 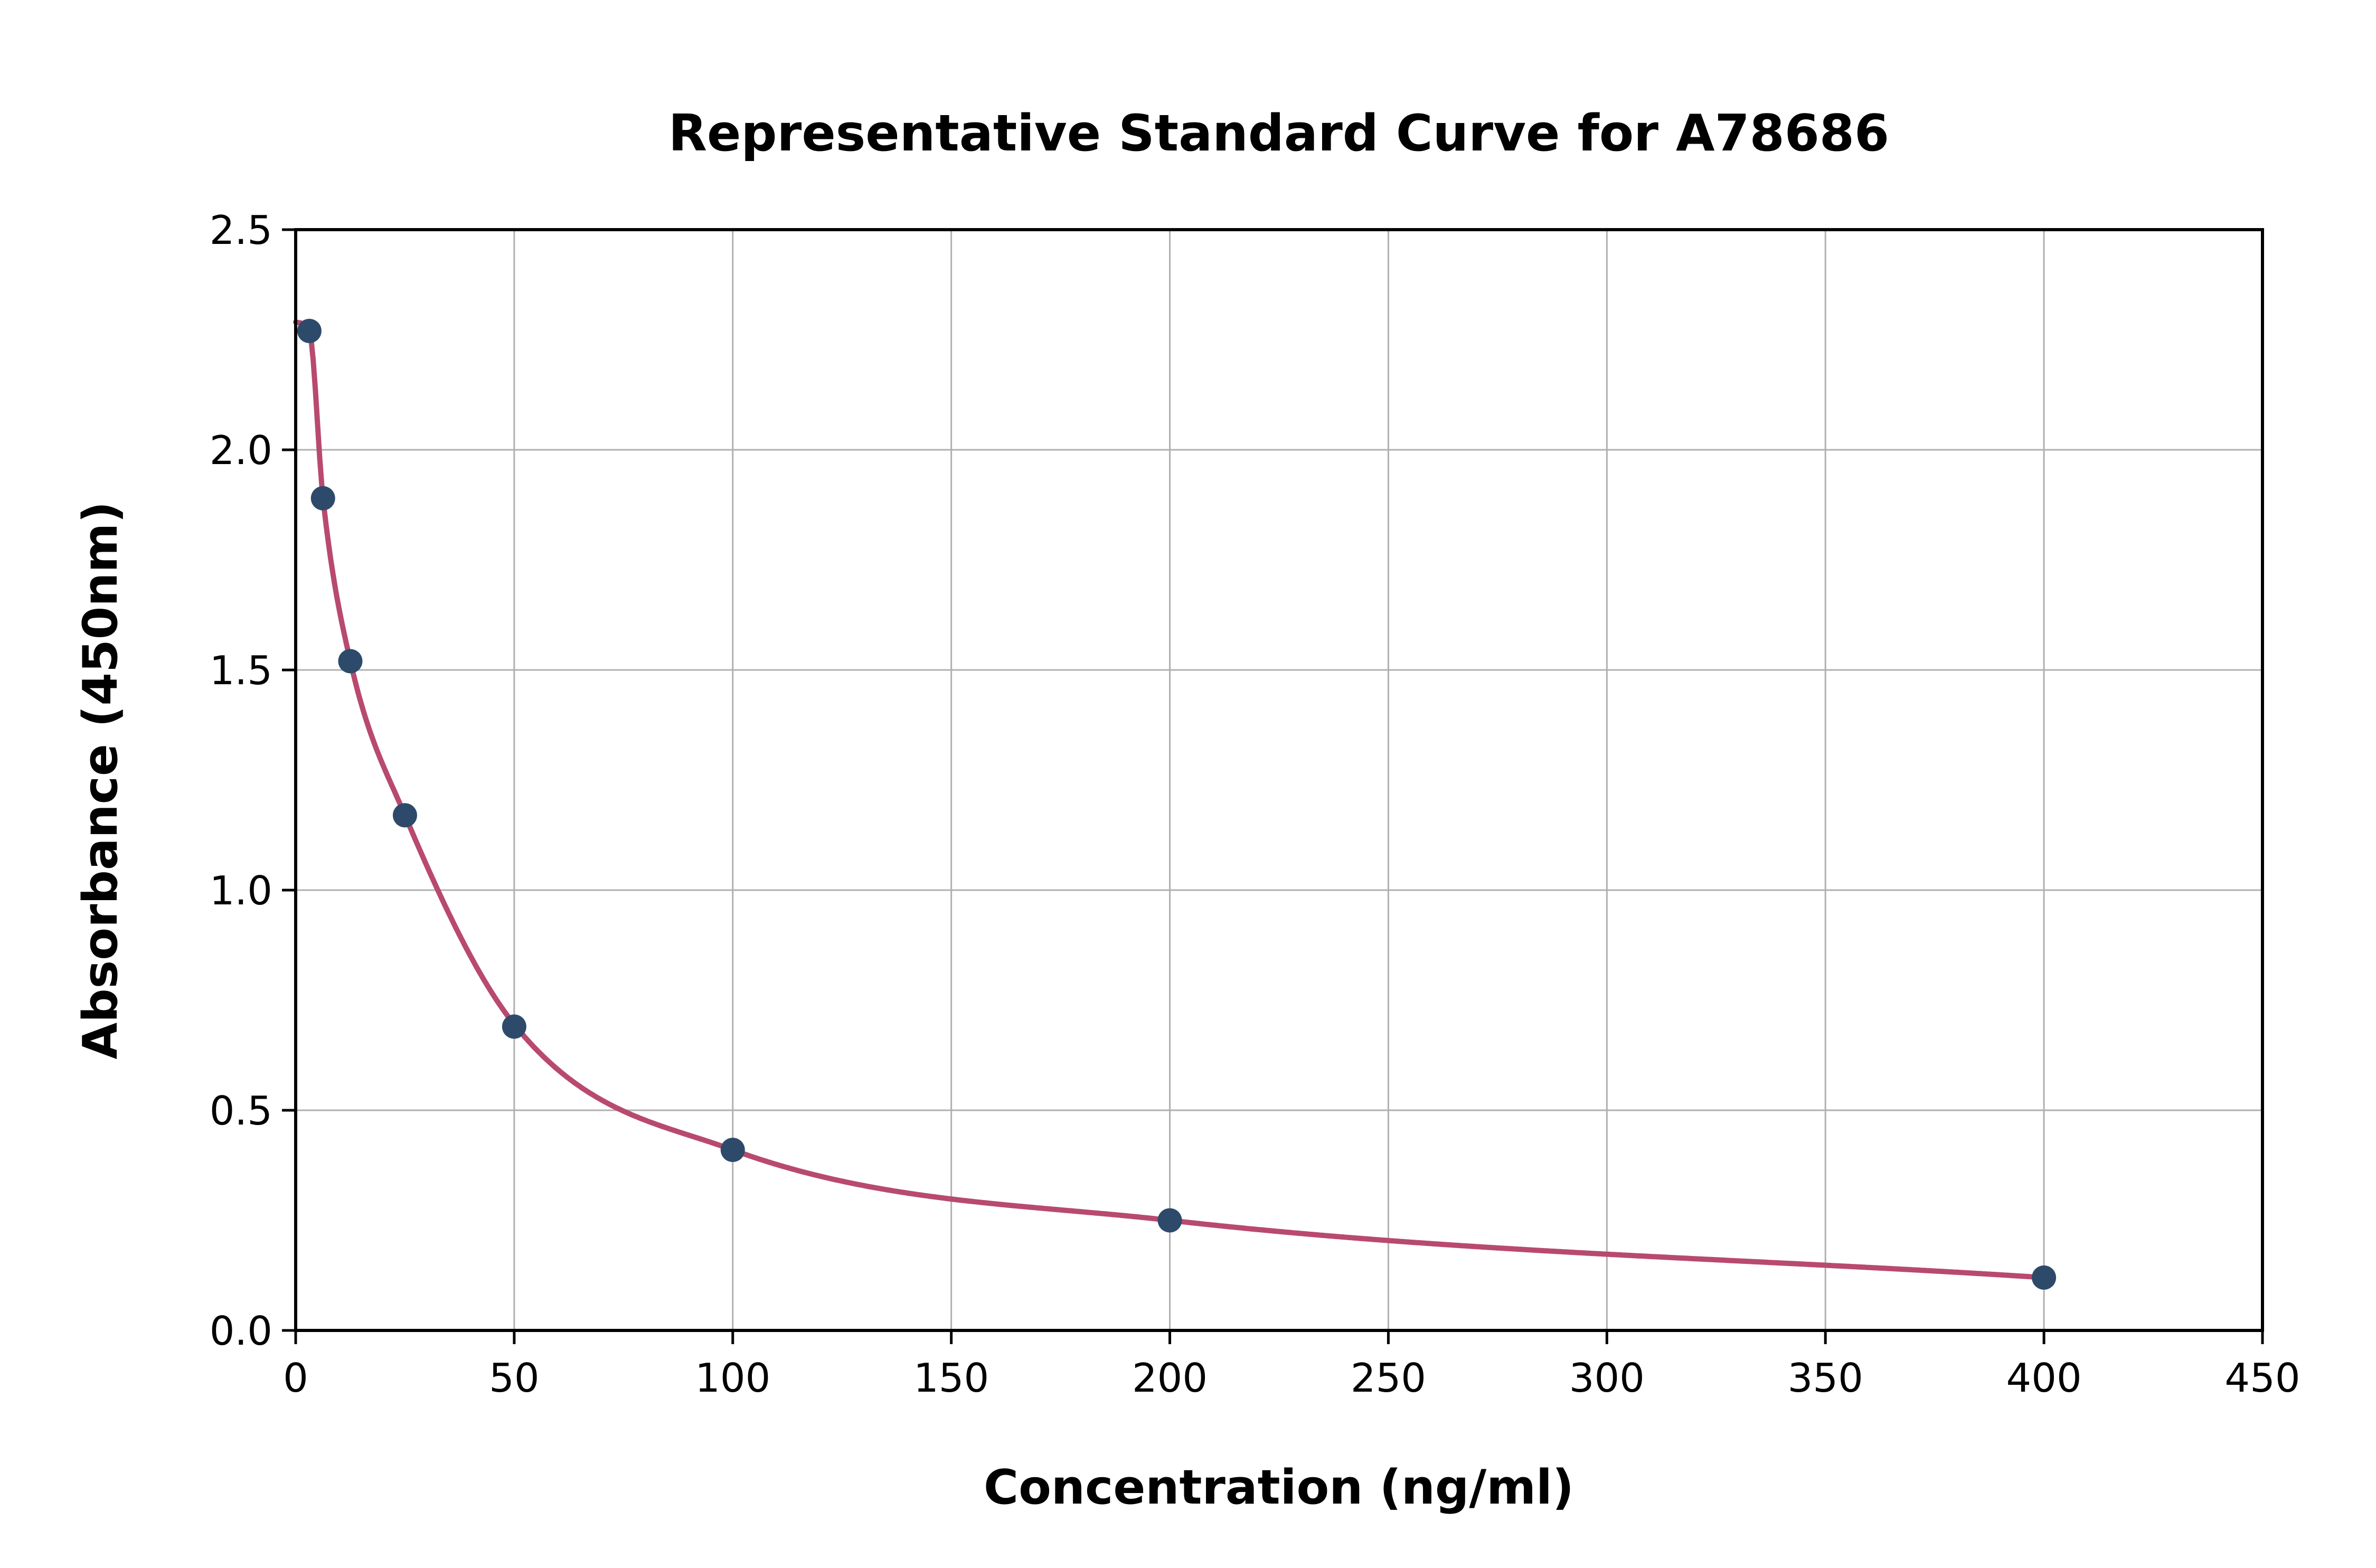 I want to click on x-axis-label: Concentration (ng/ml), so click(x=1279, y=1487).